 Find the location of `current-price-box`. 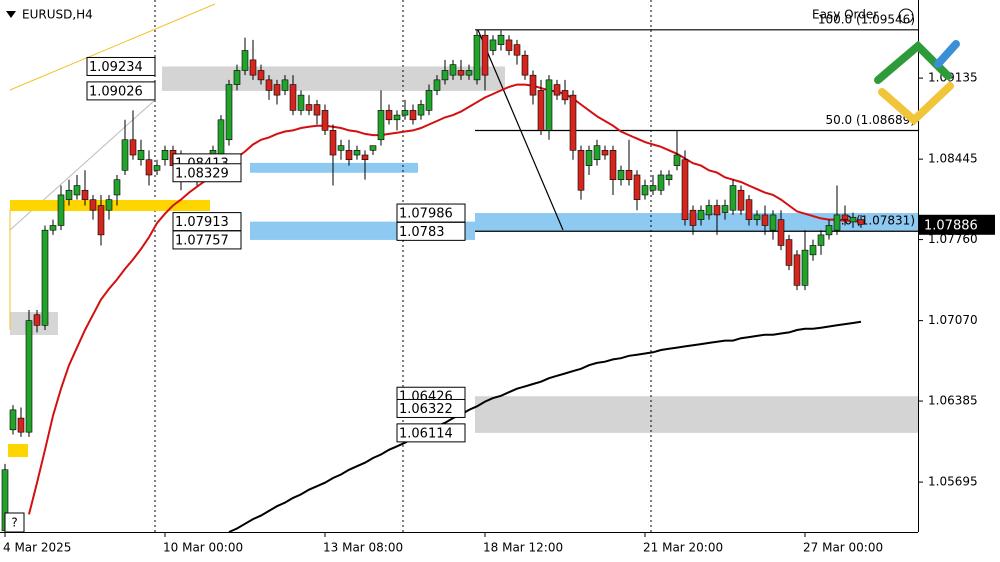

current-price-box is located at coordinates (957, 224).